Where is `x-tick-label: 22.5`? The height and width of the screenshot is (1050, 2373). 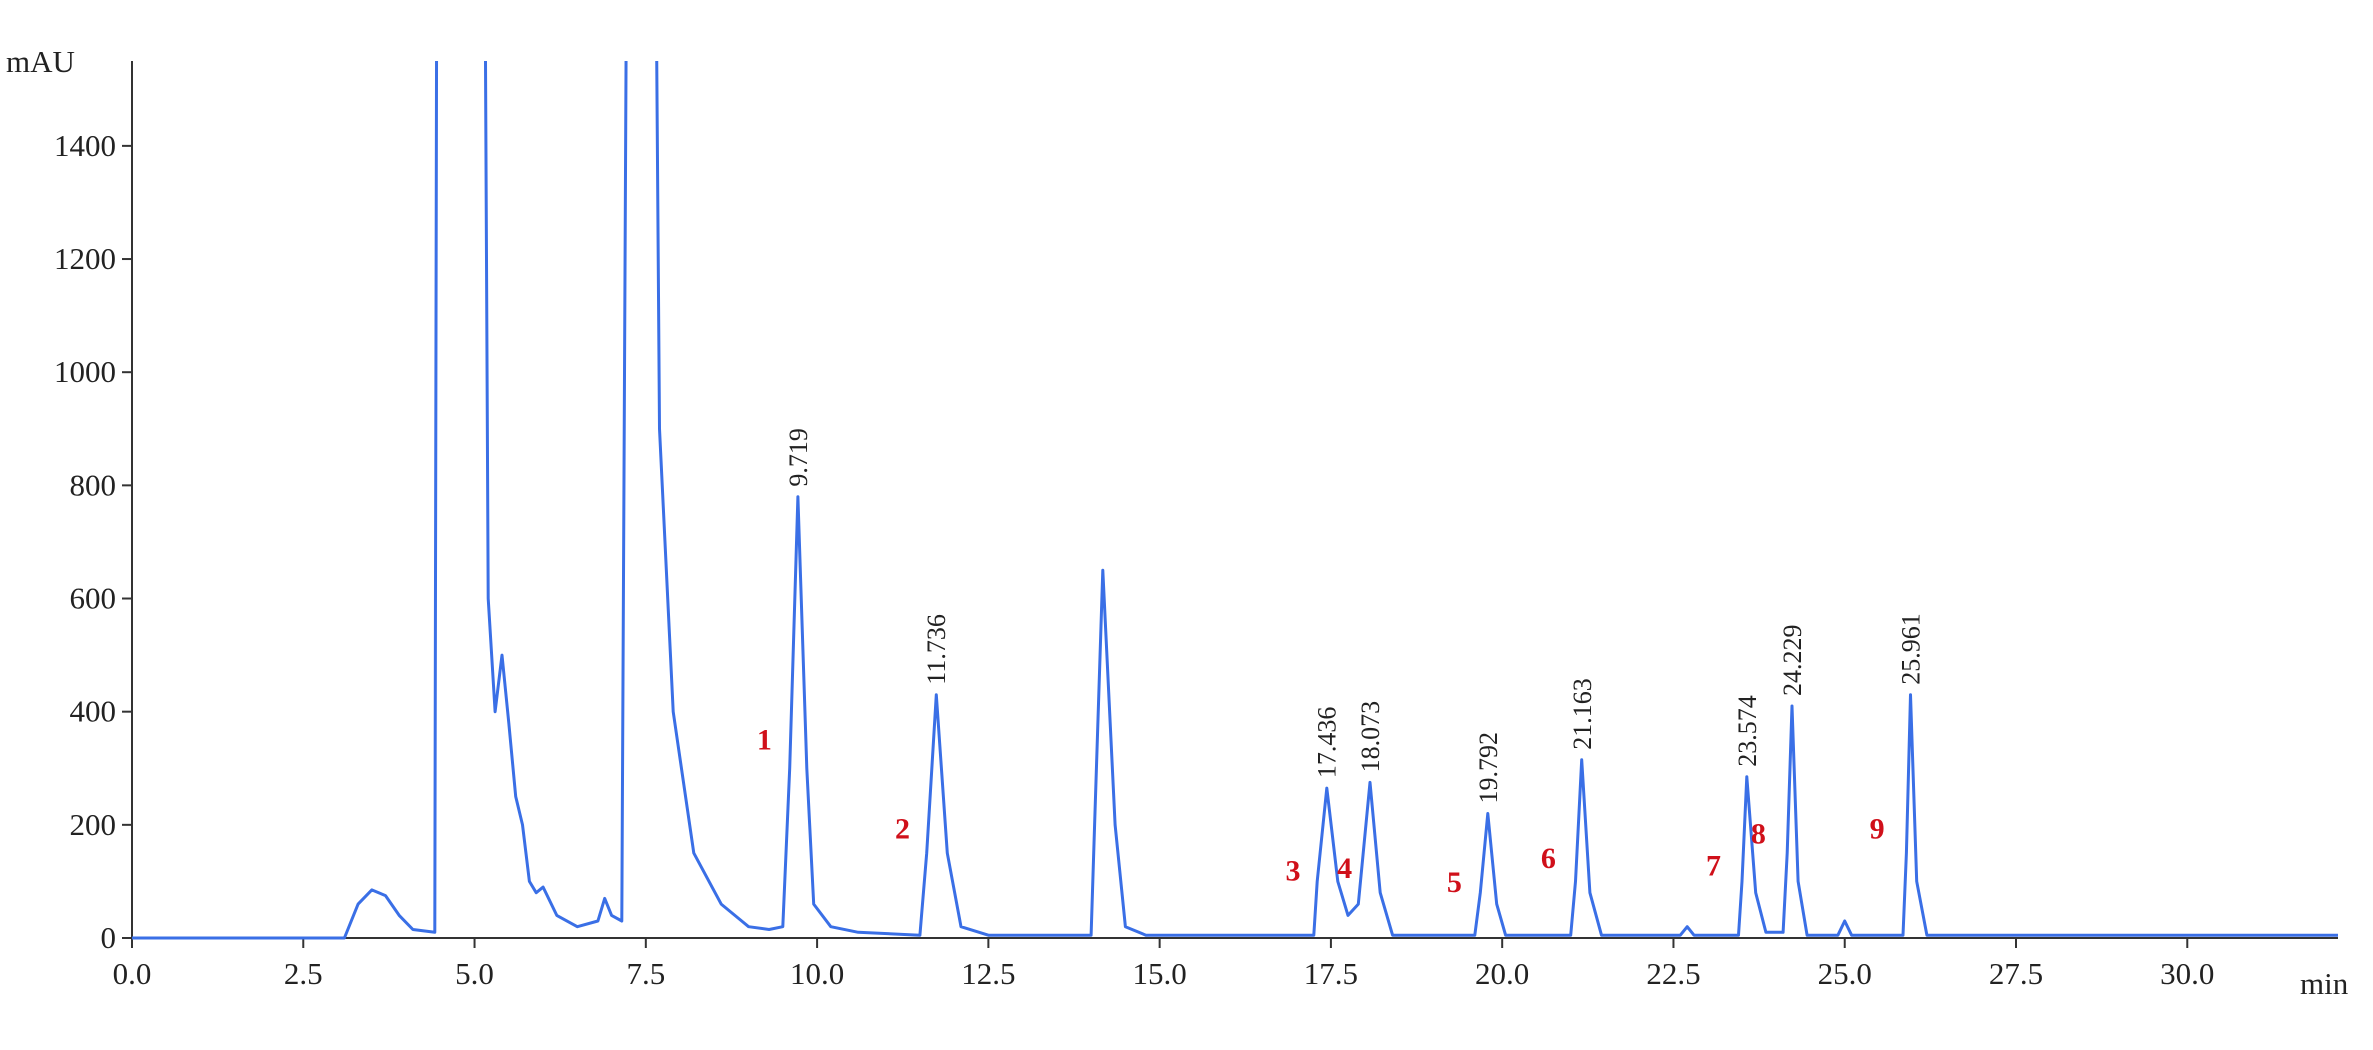 x-tick-label: 22.5 is located at coordinates (1673, 973).